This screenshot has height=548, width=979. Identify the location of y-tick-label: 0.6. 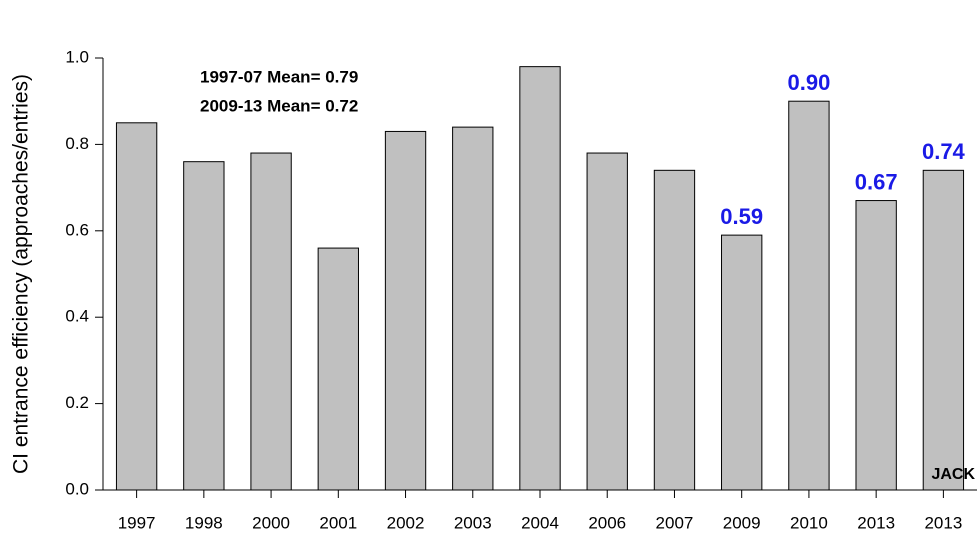
(77, 229).